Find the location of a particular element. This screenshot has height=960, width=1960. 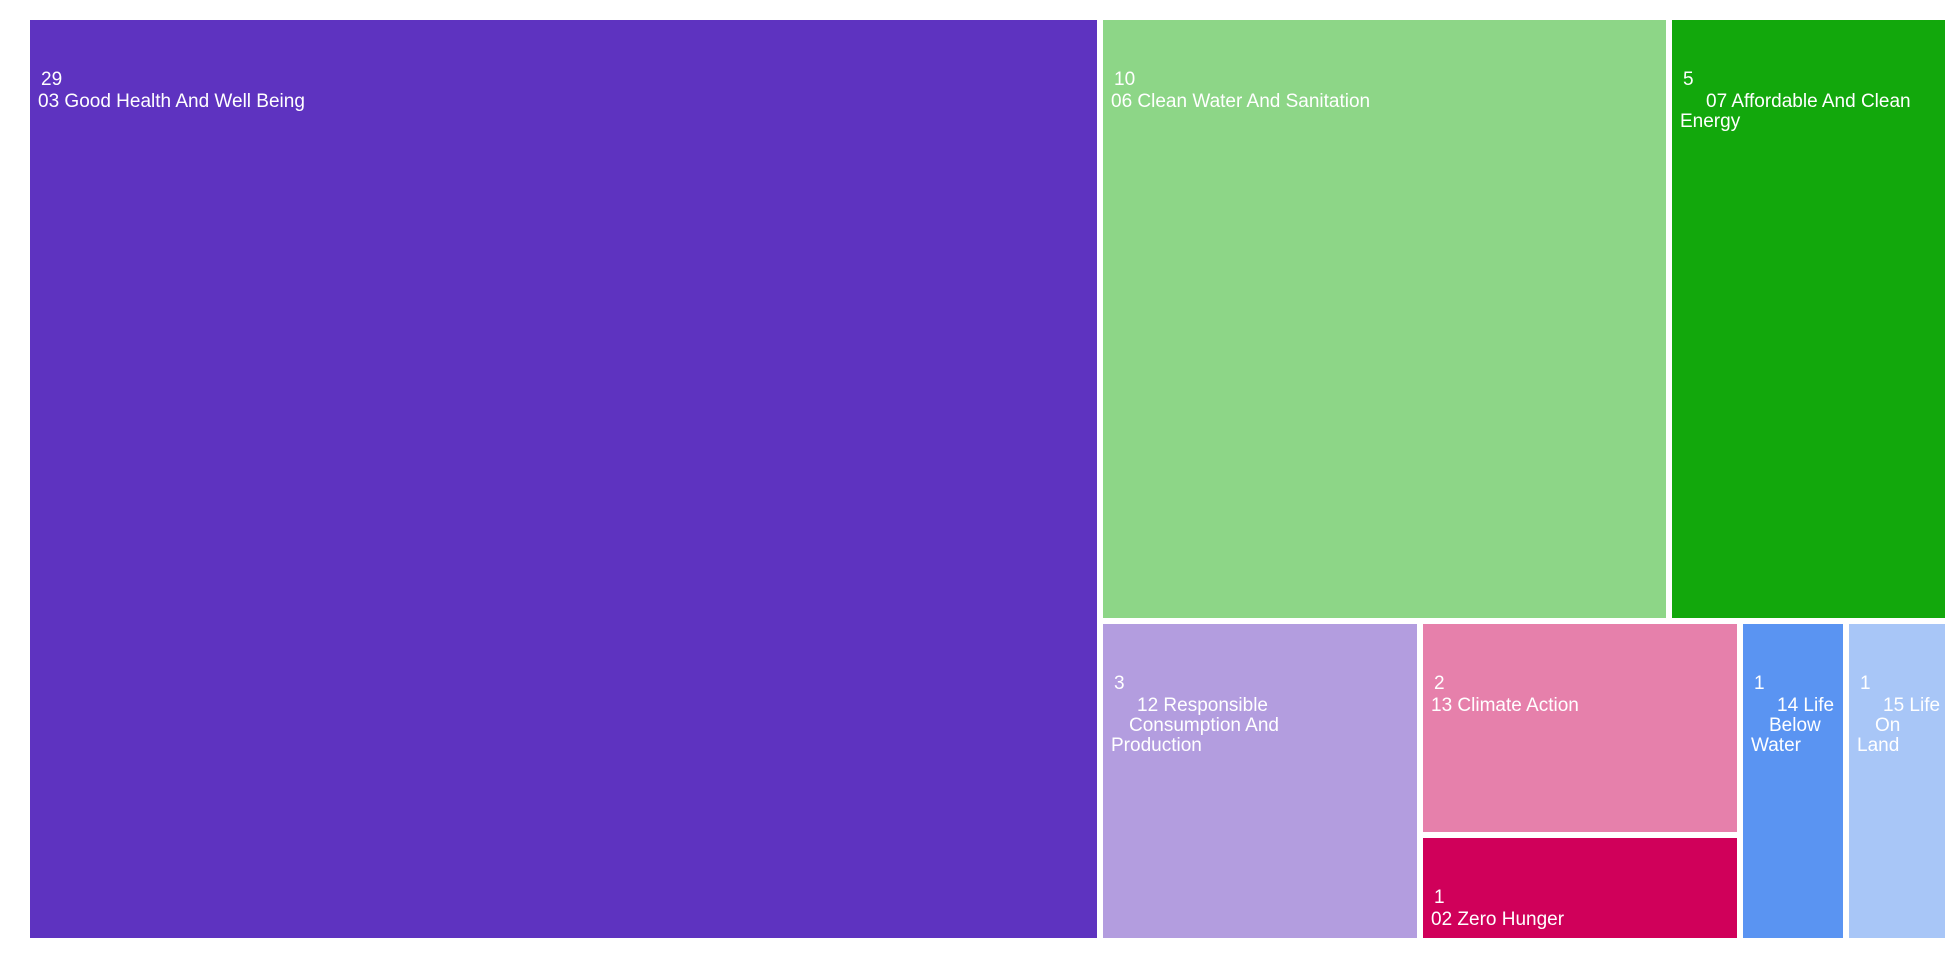

tile-category-label-line: 02 Zero Hunger is located at coordinates (1498, 919).